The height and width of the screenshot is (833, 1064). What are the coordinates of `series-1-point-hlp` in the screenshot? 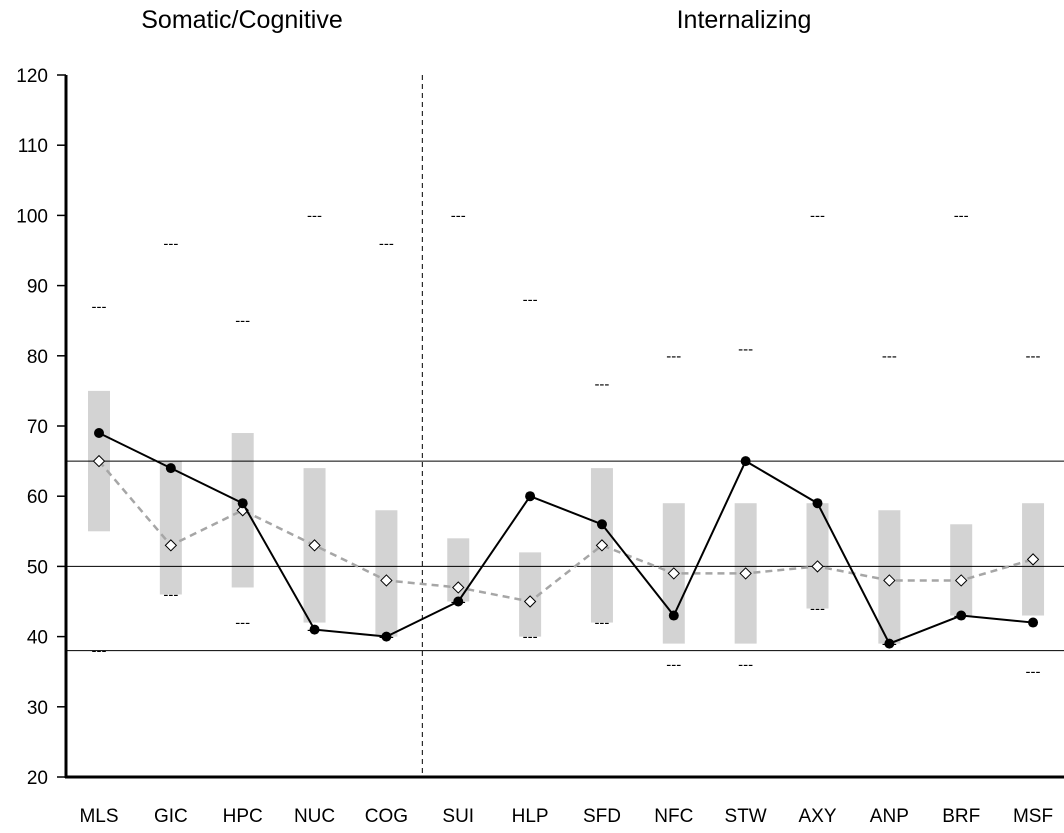 It's located at (530, 496).